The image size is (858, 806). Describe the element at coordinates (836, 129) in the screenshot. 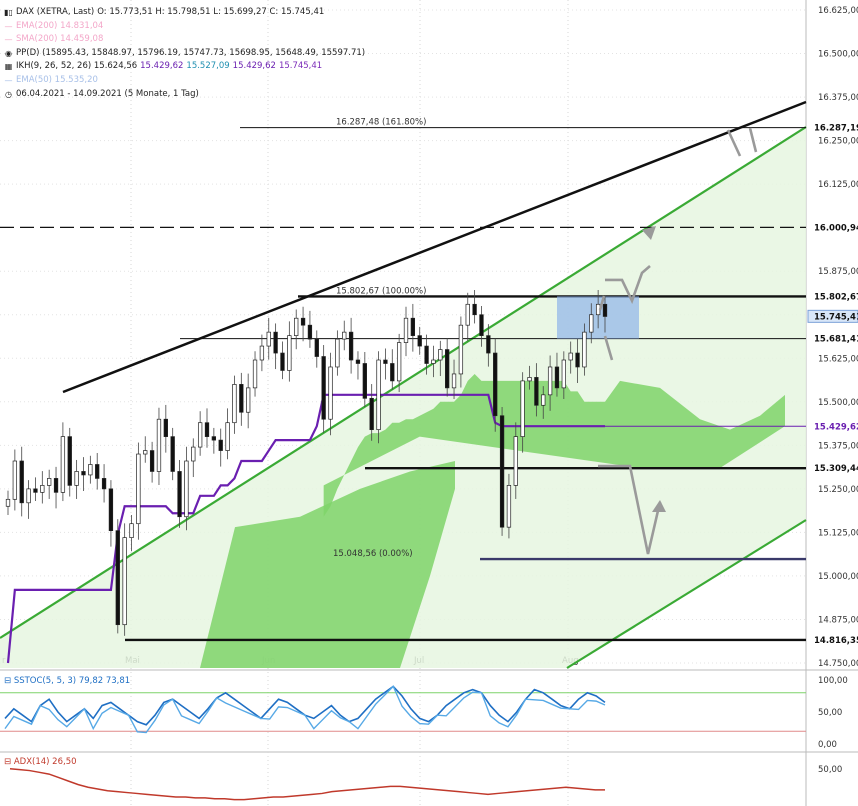

I see `price-box-label: 16.287,19` at that location.